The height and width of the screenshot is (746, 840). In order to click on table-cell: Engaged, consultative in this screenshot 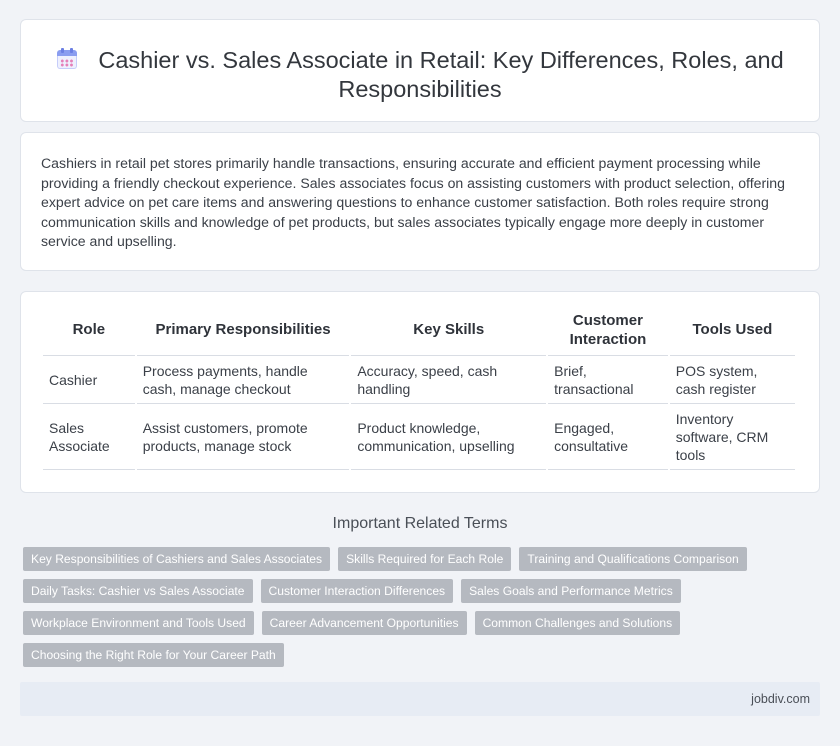, I will do `click(608, 437)`.